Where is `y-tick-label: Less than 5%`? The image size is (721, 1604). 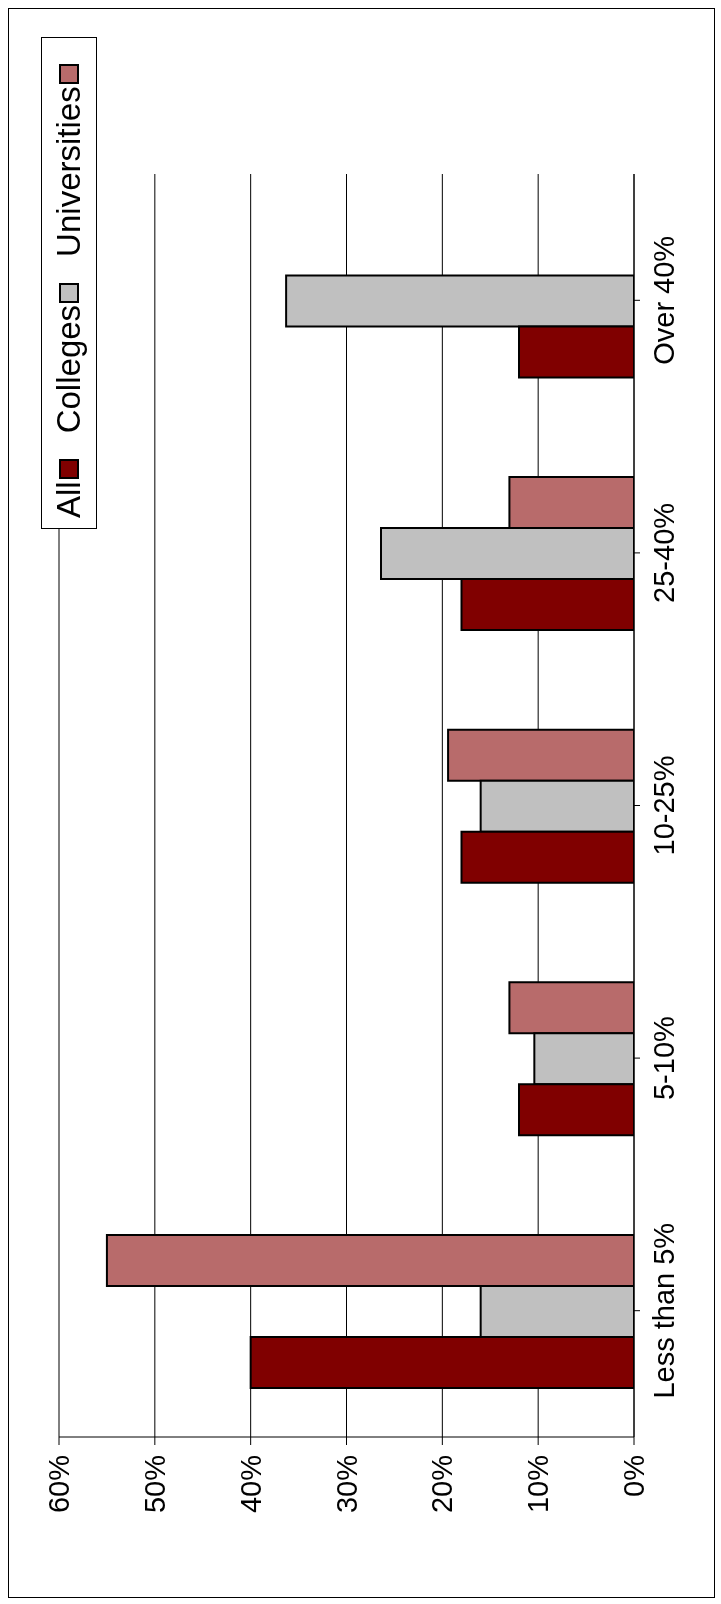
y-tick-label: Less than 5% is located at coordinates (664, 1310).